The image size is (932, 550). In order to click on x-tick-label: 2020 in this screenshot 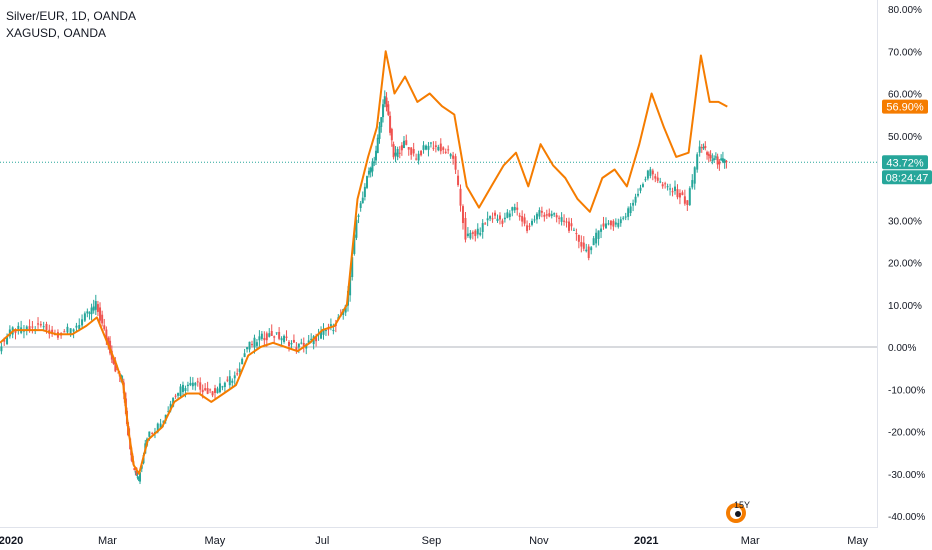, I will do `click(11, 541)`.